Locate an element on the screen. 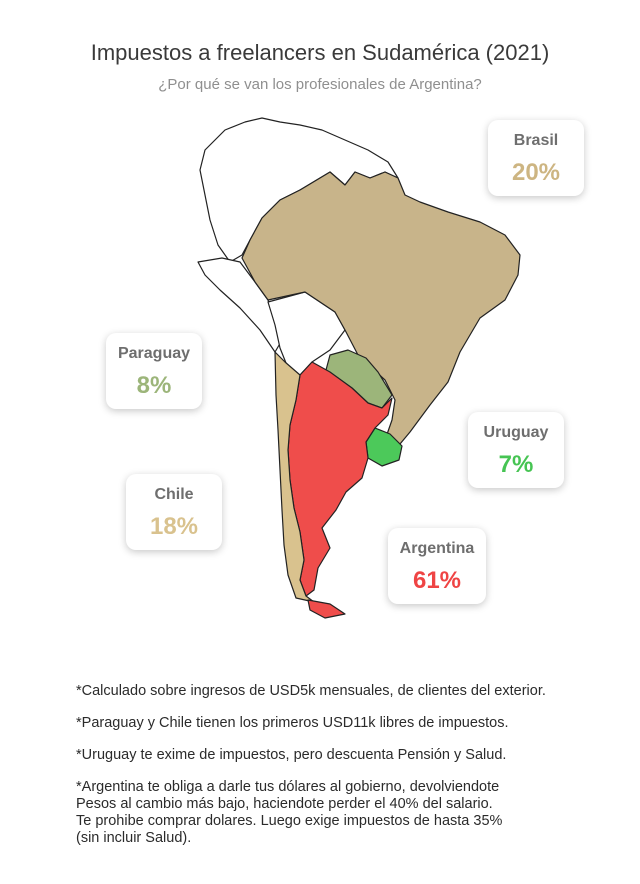  country-tierra-del-fuego is located at coordinates (326, 609).